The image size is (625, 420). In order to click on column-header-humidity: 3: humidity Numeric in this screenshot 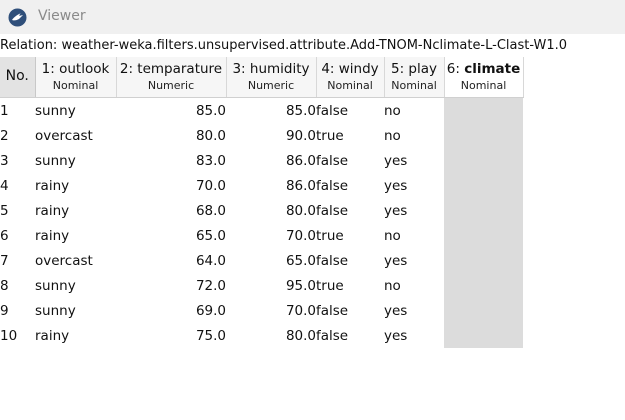, I will do `click(271, 77)`.